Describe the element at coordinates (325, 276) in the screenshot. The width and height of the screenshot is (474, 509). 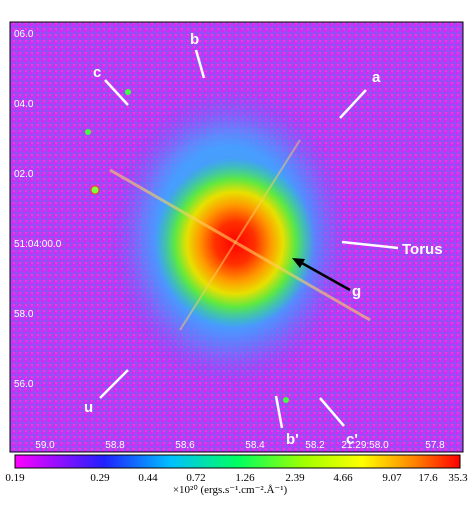
I see `arrow` at that location.